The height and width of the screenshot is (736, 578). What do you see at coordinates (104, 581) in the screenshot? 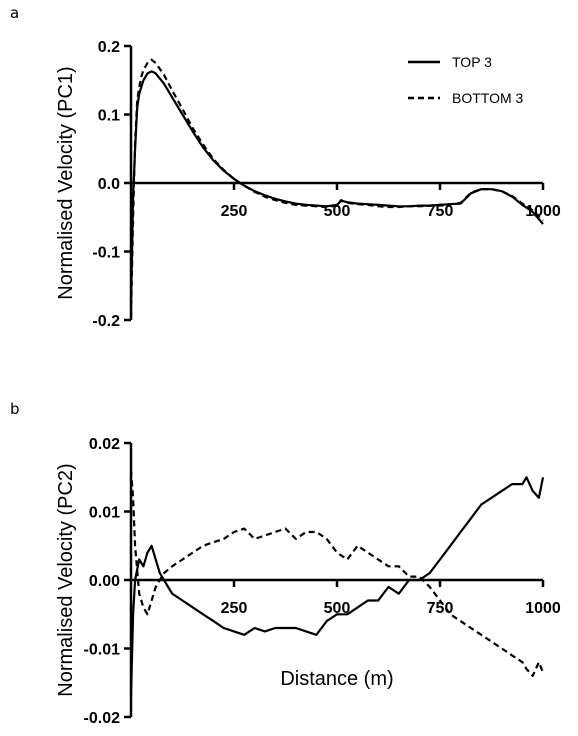
I see `y-tick-label: 0.00` at bounding box center [104, 581].